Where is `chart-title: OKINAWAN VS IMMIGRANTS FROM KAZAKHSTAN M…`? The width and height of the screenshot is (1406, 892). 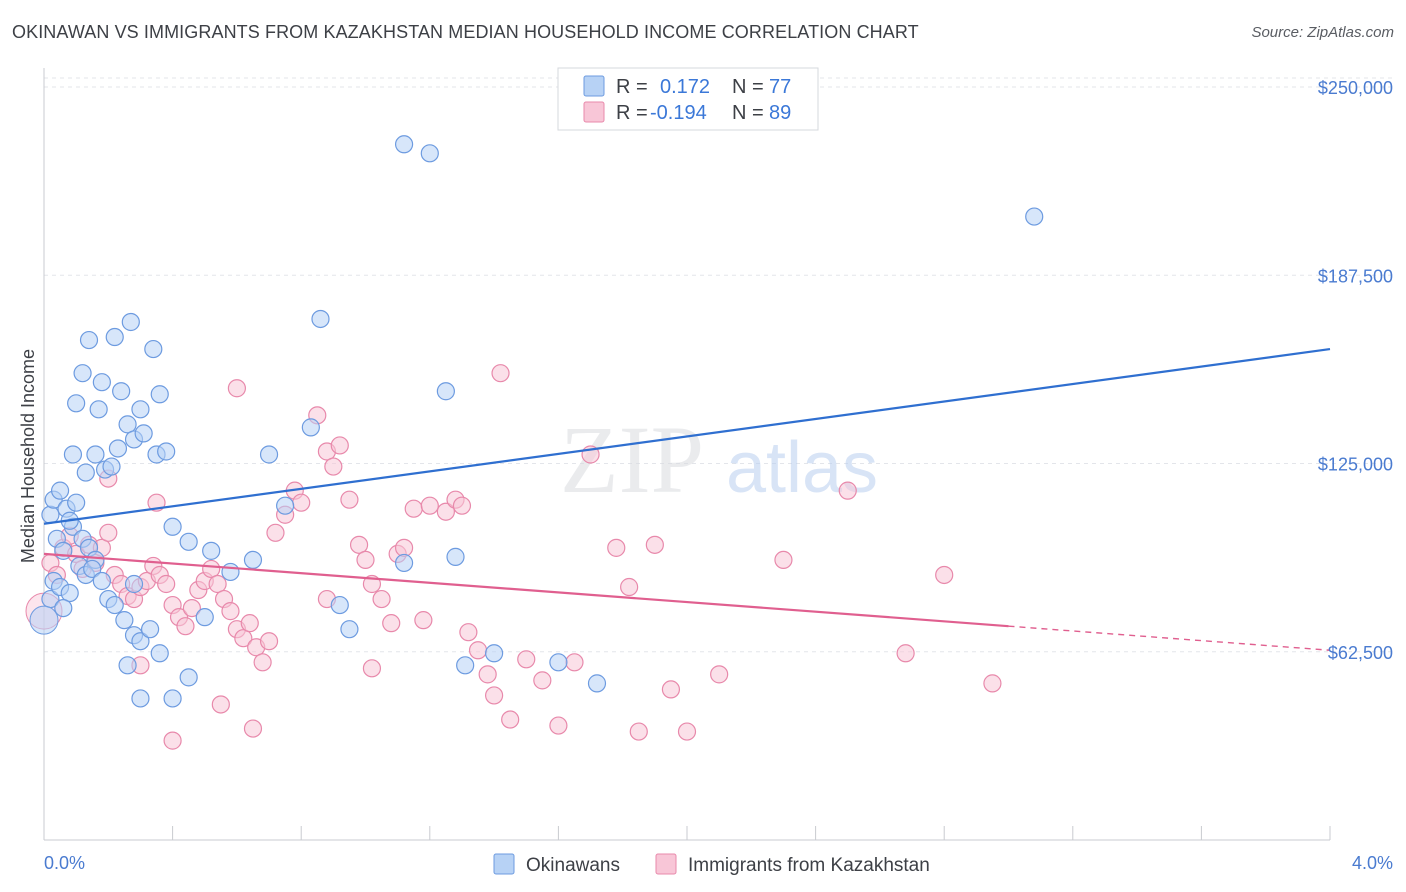 chart-title: OKINAWAN VS IMMIGRANTS FROM KAZAKHSTAN M… is located at coordinates (465, 32).